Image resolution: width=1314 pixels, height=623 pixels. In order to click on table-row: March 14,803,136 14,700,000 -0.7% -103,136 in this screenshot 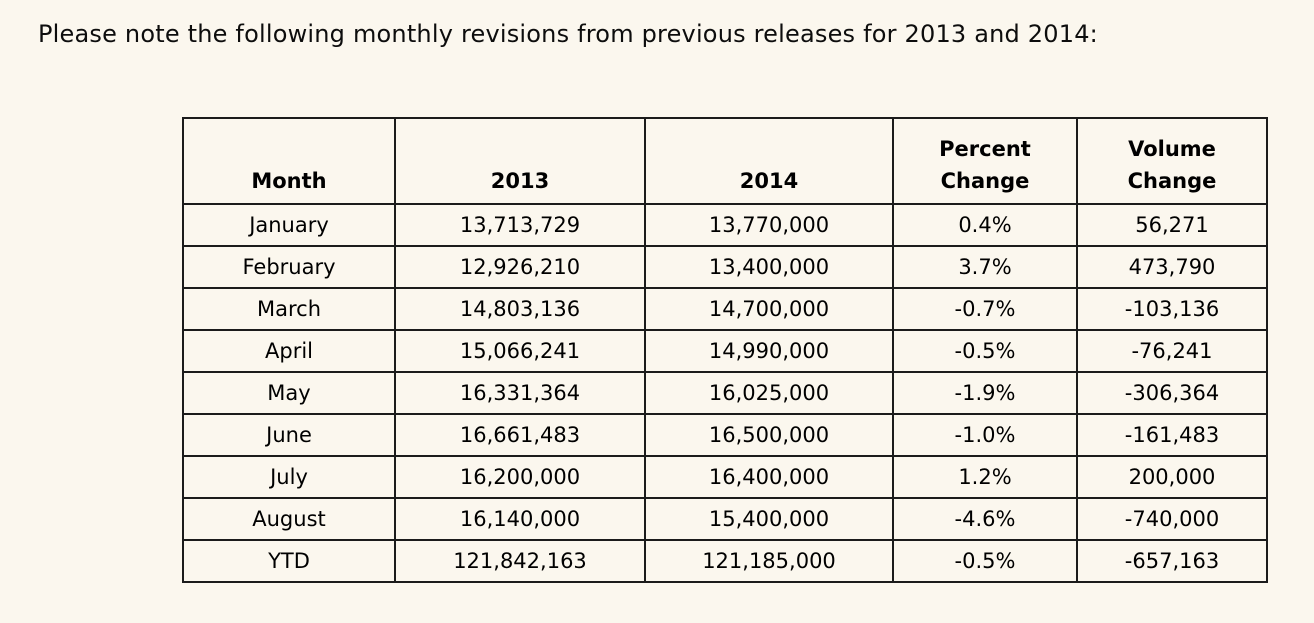, I will do `click(725, 309)`.